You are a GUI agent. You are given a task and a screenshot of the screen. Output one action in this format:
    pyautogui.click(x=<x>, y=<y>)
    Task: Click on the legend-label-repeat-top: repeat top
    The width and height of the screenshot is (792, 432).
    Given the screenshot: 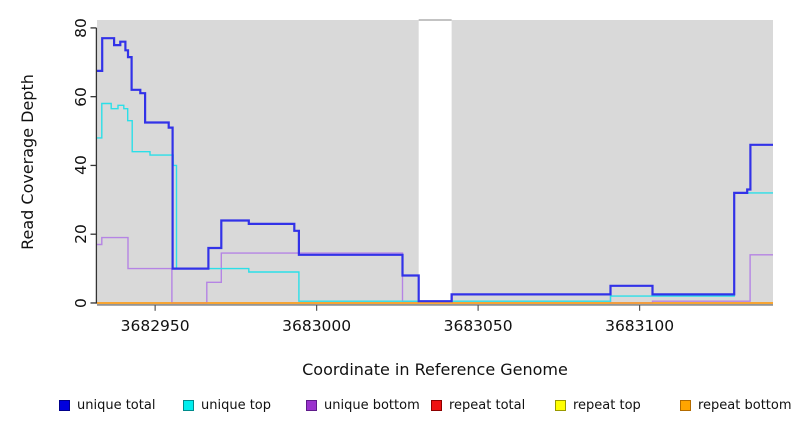 What is the action you would take?
    pyautogui.click(x=607, y=405)
    